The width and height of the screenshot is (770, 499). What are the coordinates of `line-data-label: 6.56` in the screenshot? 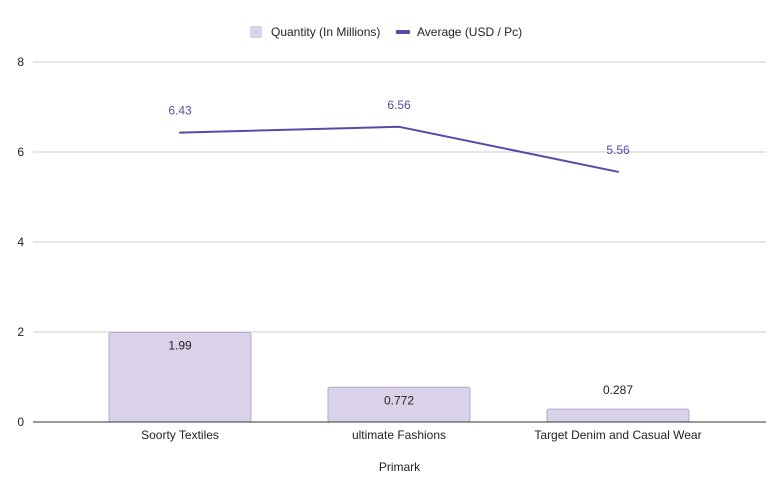 It's located at (399, 105).